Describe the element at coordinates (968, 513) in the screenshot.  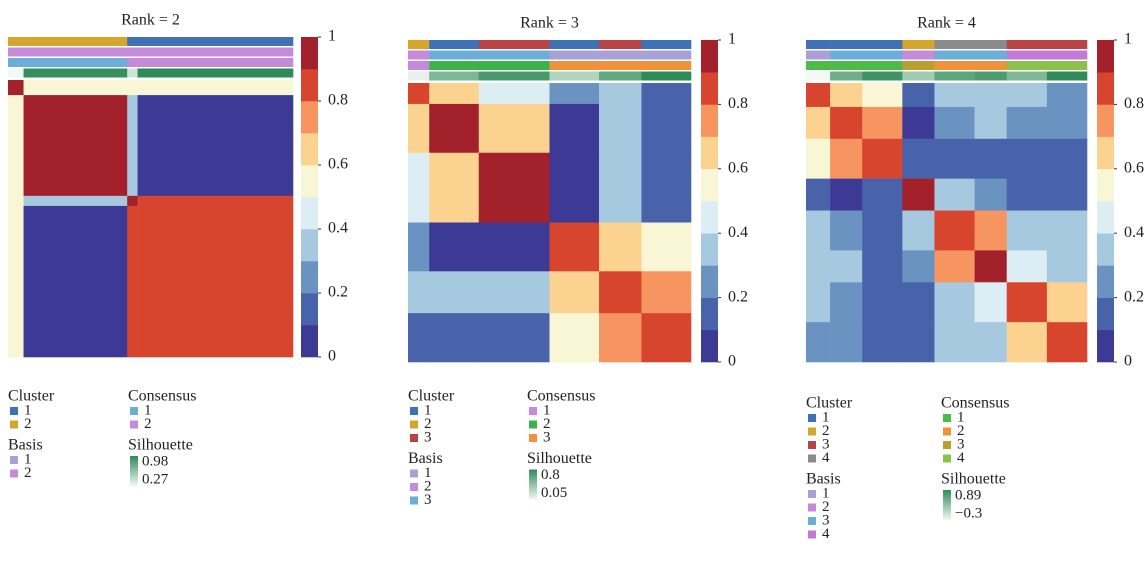
I see `silhouette-min: −0.3` at that location.